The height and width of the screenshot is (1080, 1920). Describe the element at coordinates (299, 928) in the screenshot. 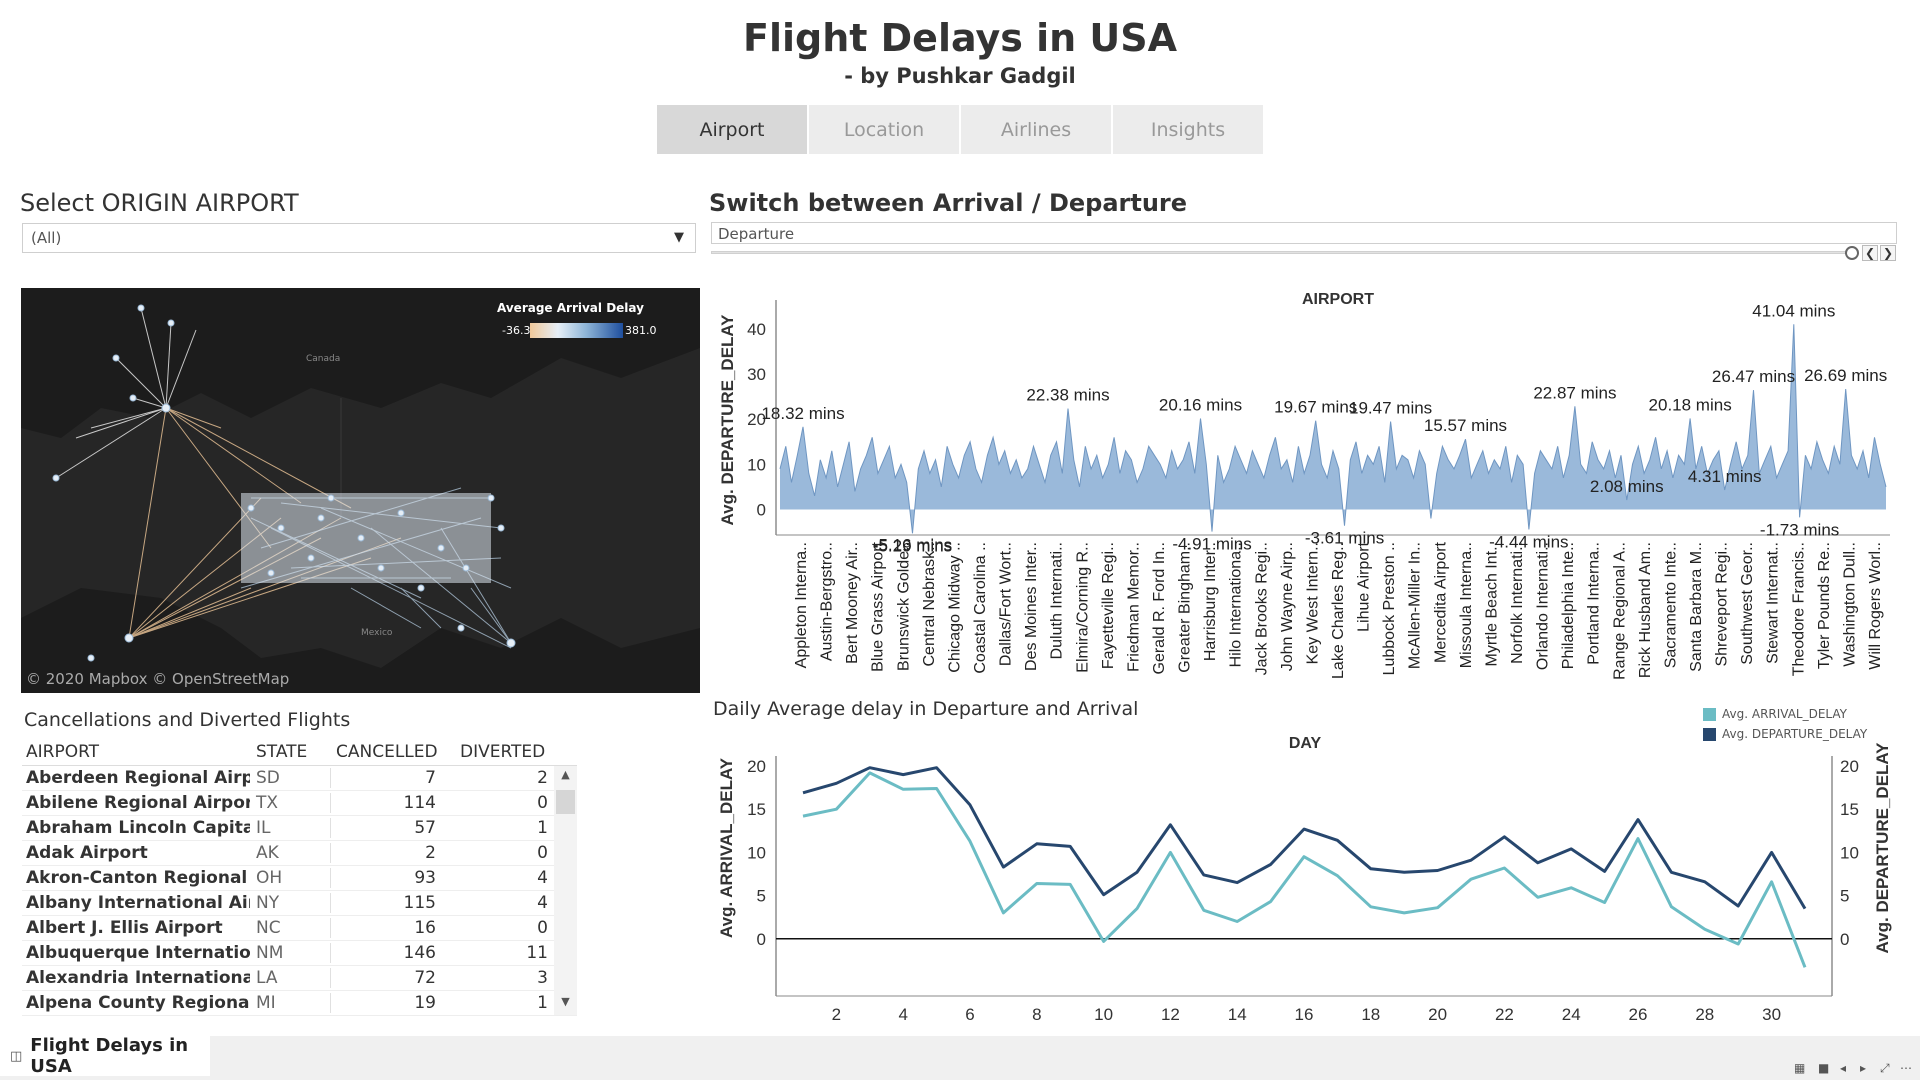

I see `table-row: Albert J. Ellis Airport NC 16 0` at that location.